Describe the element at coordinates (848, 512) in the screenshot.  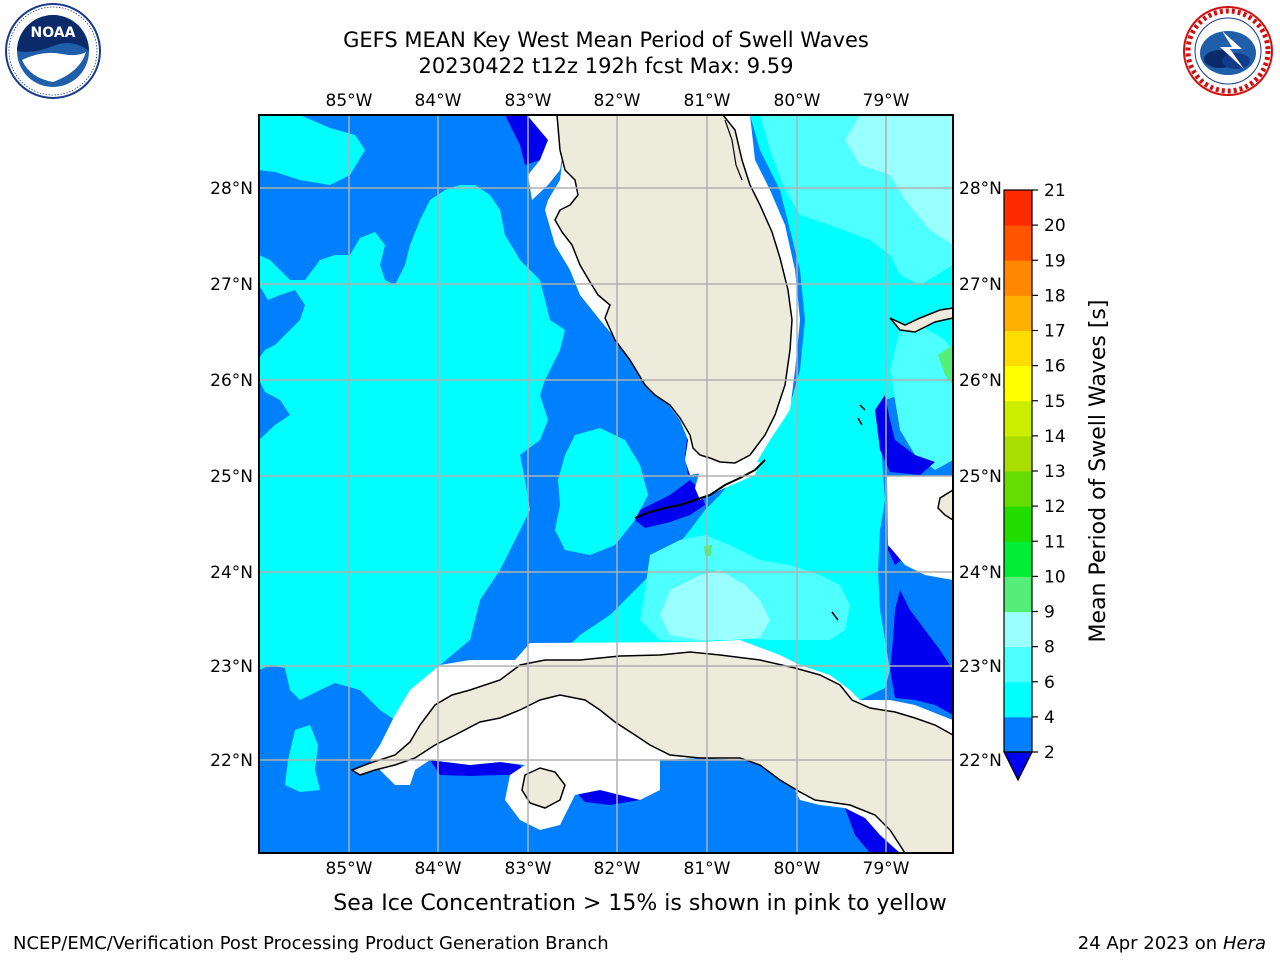
I see `bahamas-cays` at that location.